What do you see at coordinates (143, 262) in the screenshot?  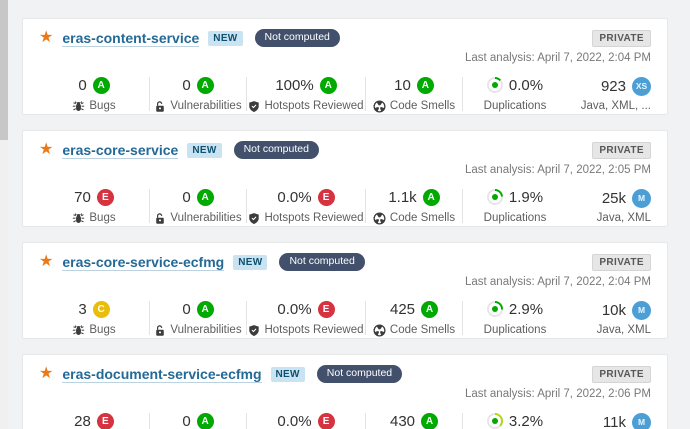 I see `project-name-link: eras-core-service-ecfmg` at bounding box center [143, 262].